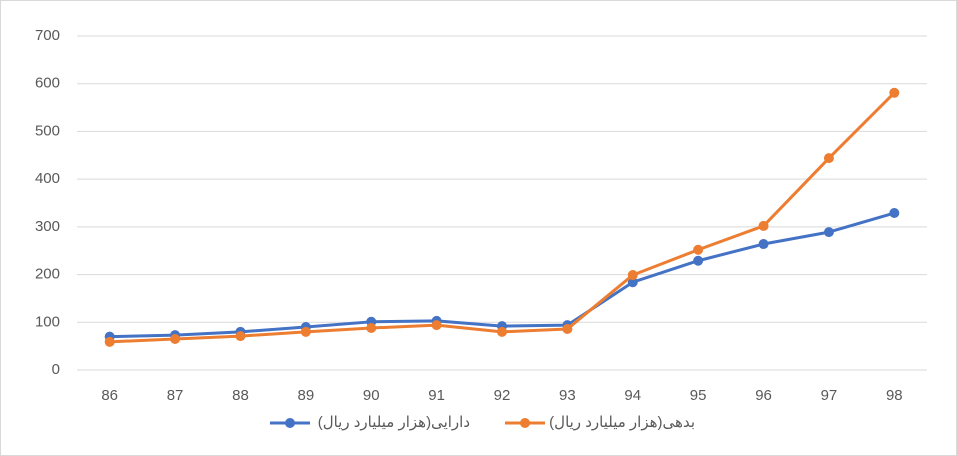 The width and height of the screenshot is (957, 456). What do you see at coordinates (47, 226) in the screenshot?
I see `y-tick-label: 300` at bounding box center [47, 226].